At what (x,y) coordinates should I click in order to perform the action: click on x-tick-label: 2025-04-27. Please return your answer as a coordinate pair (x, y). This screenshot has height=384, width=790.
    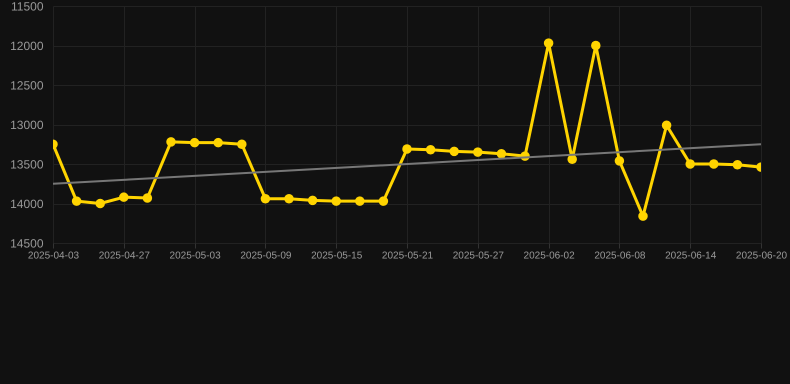
    Looking at the image, I should click on (124, 256).